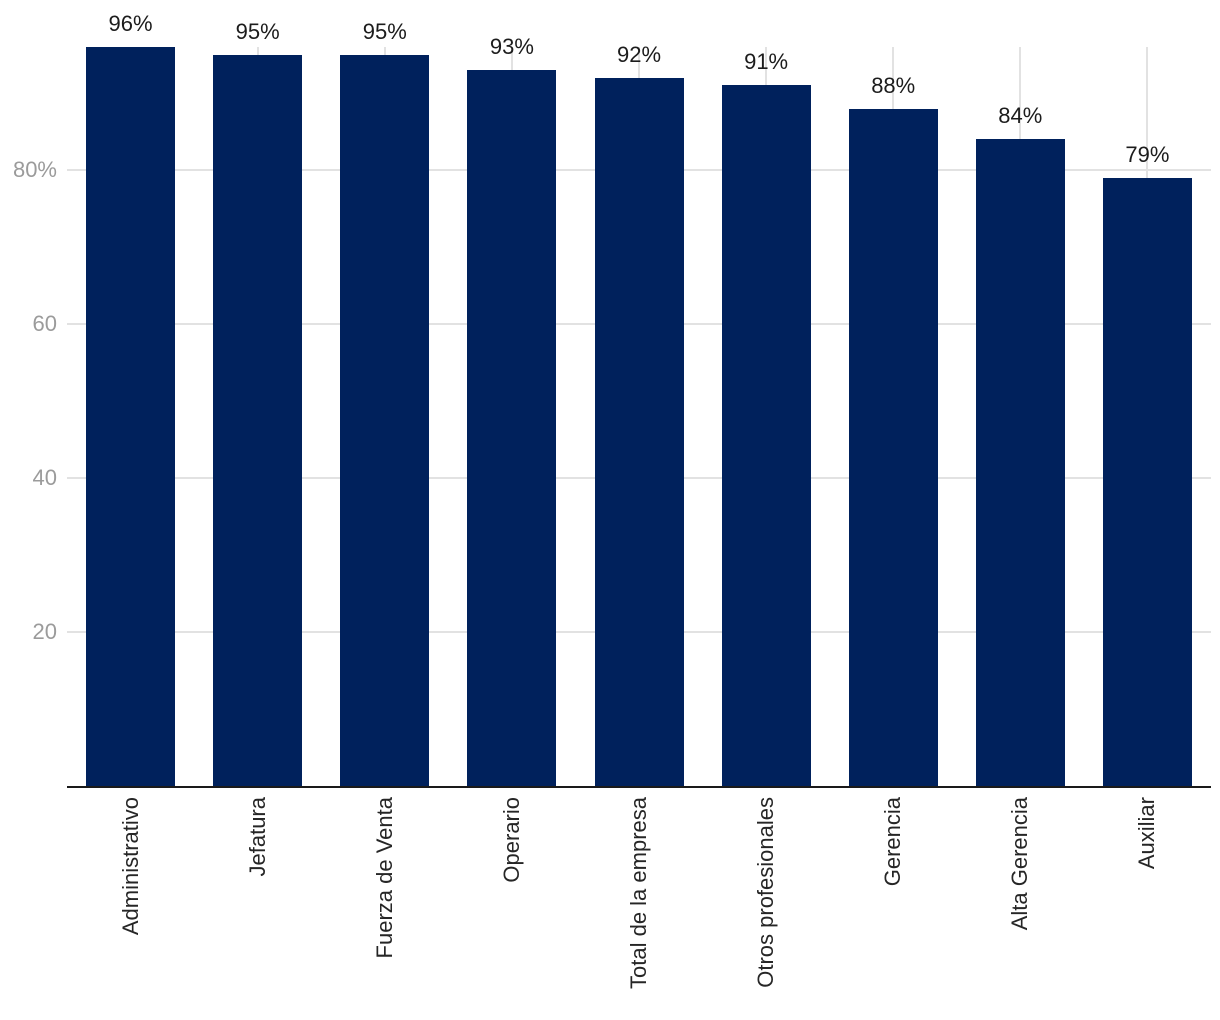 The height and width of the screenshot is (1020, 1220). I want to click on x-category-label: Gerencia, so click(893, 842).